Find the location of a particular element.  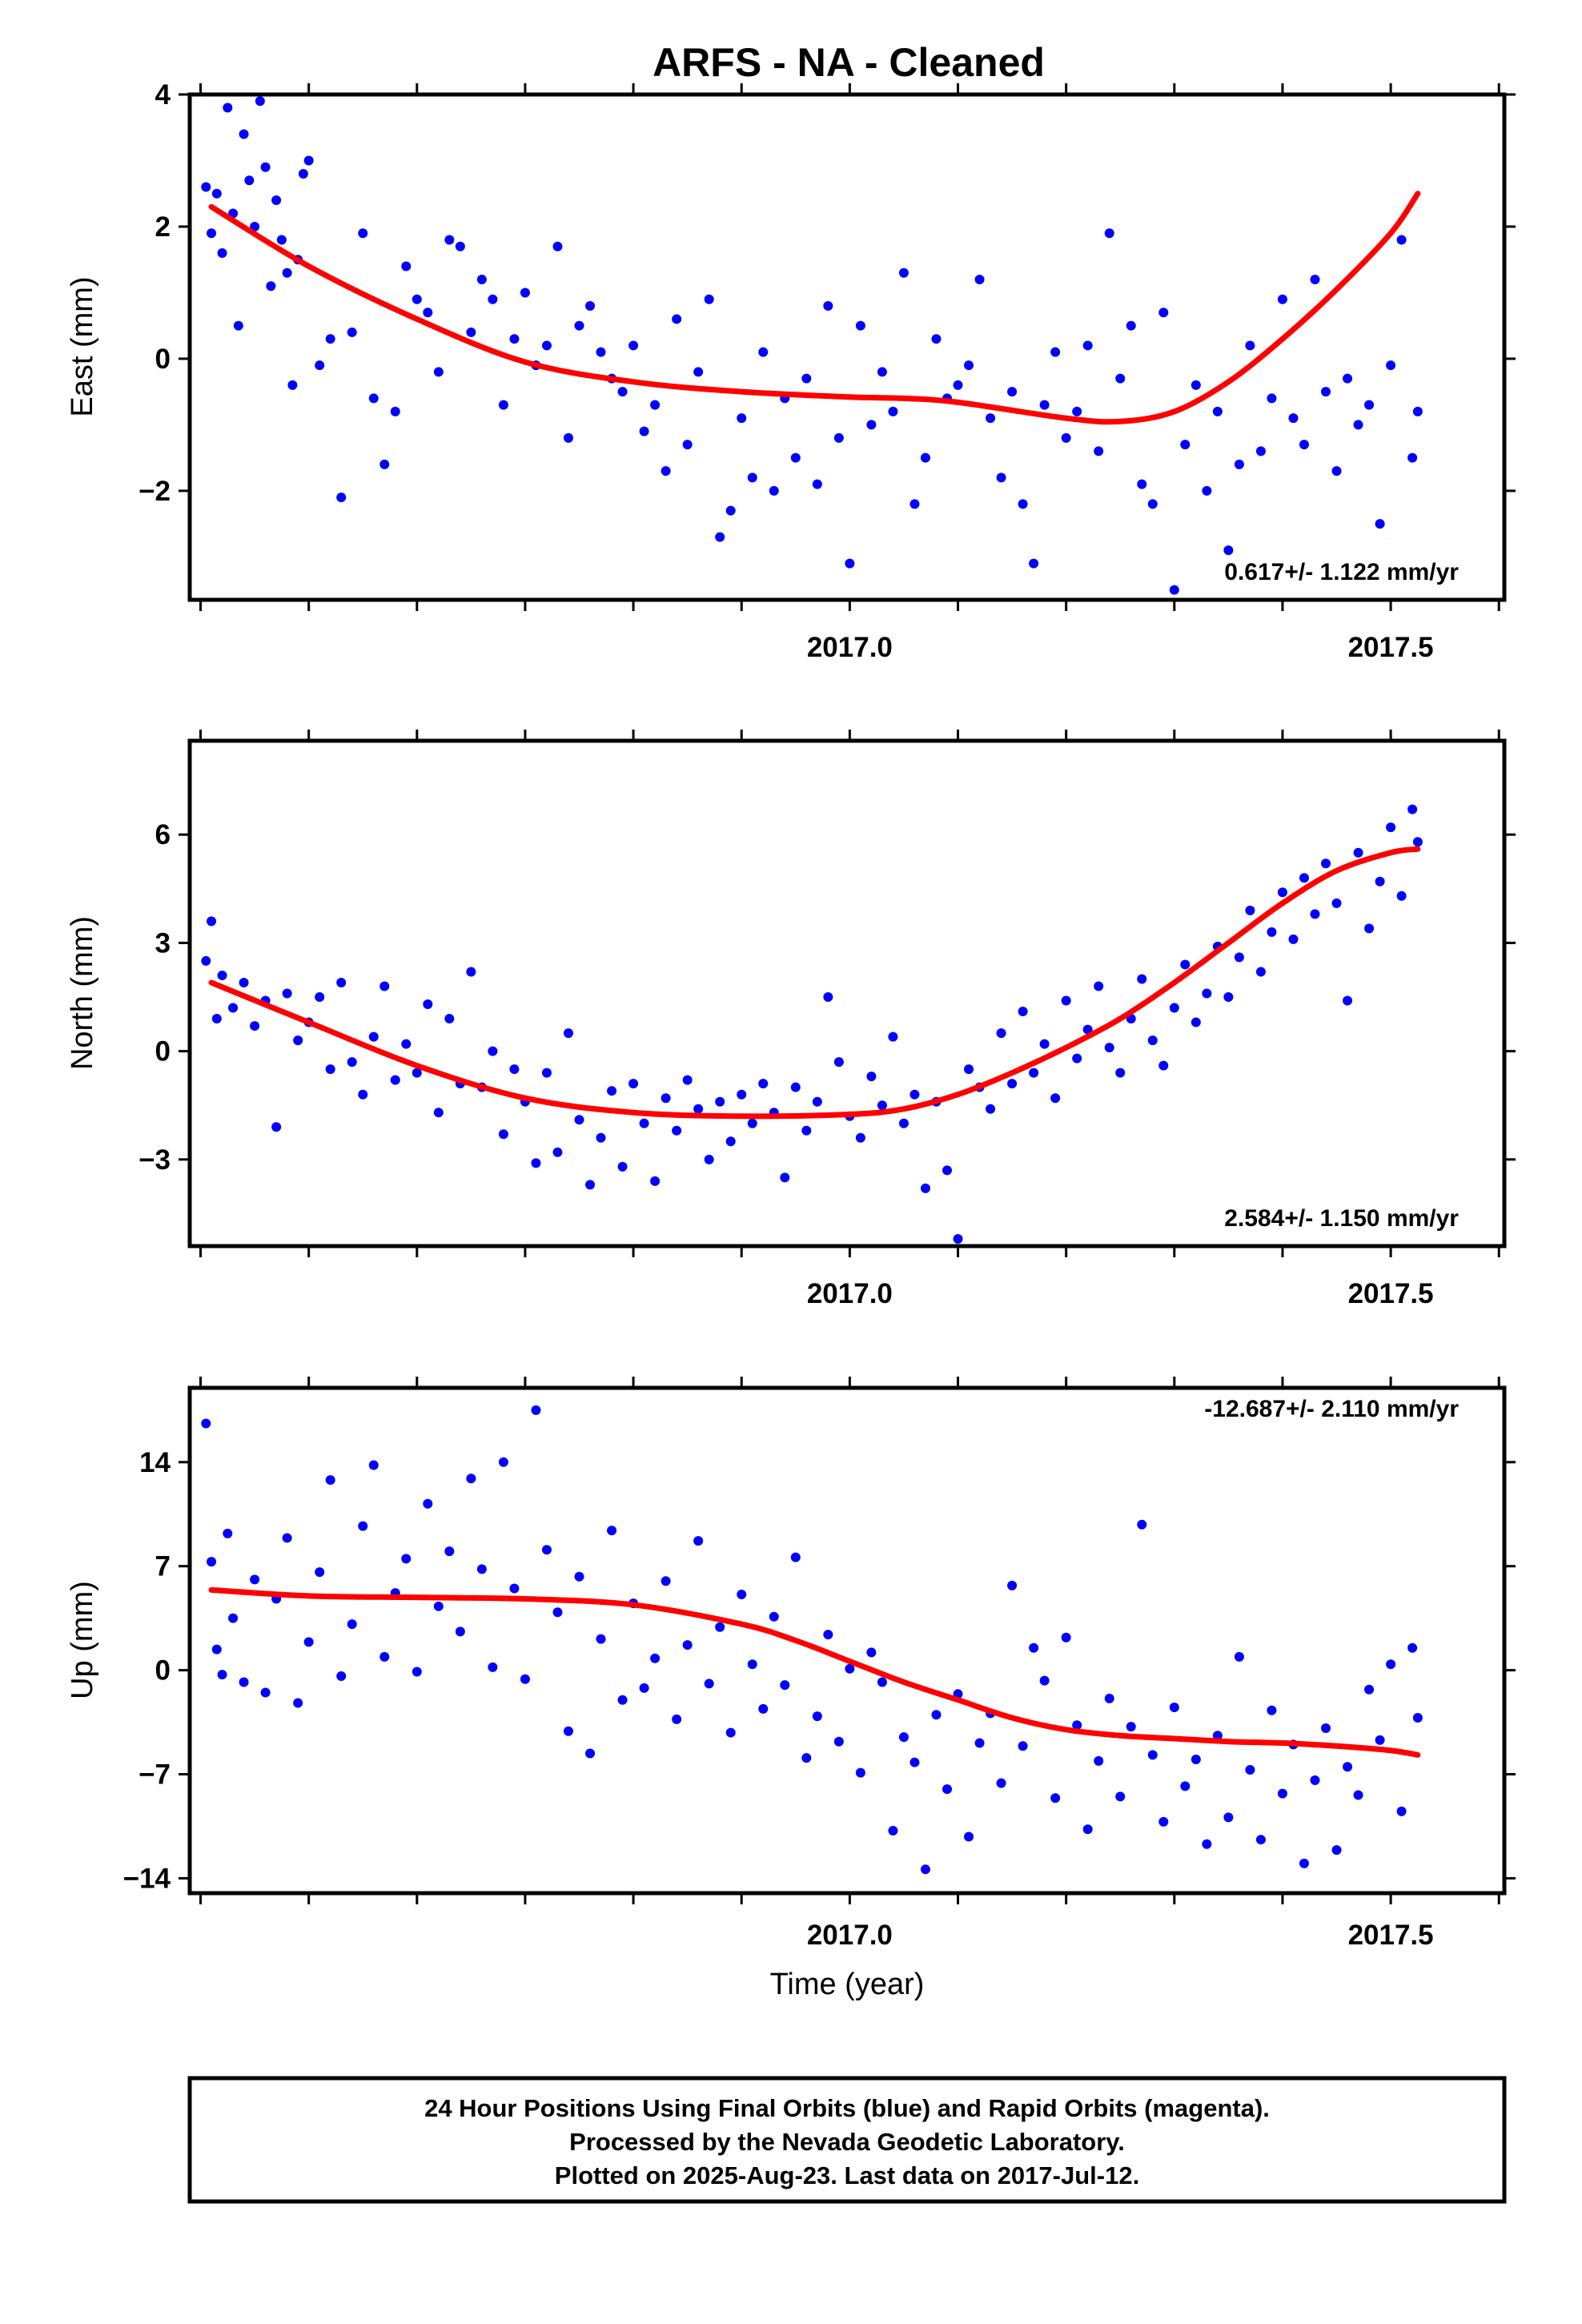

y-tick-label: 0 is located at coordinates (163, 1671).